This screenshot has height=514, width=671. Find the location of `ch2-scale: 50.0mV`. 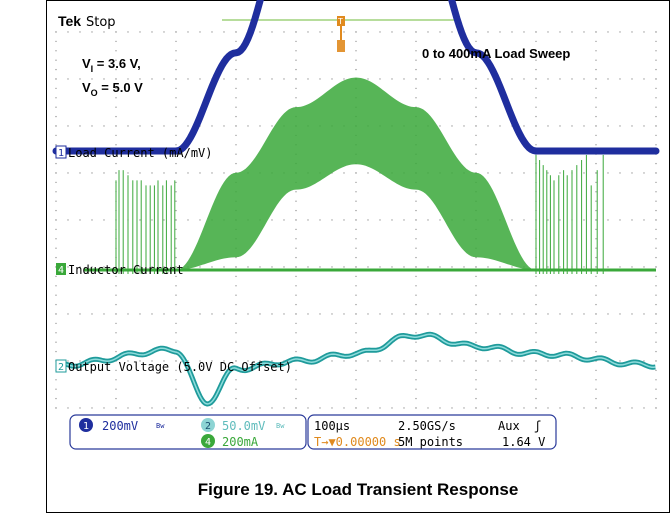

ch2-scale: 50.0mV is located at coordinates (243, 426).